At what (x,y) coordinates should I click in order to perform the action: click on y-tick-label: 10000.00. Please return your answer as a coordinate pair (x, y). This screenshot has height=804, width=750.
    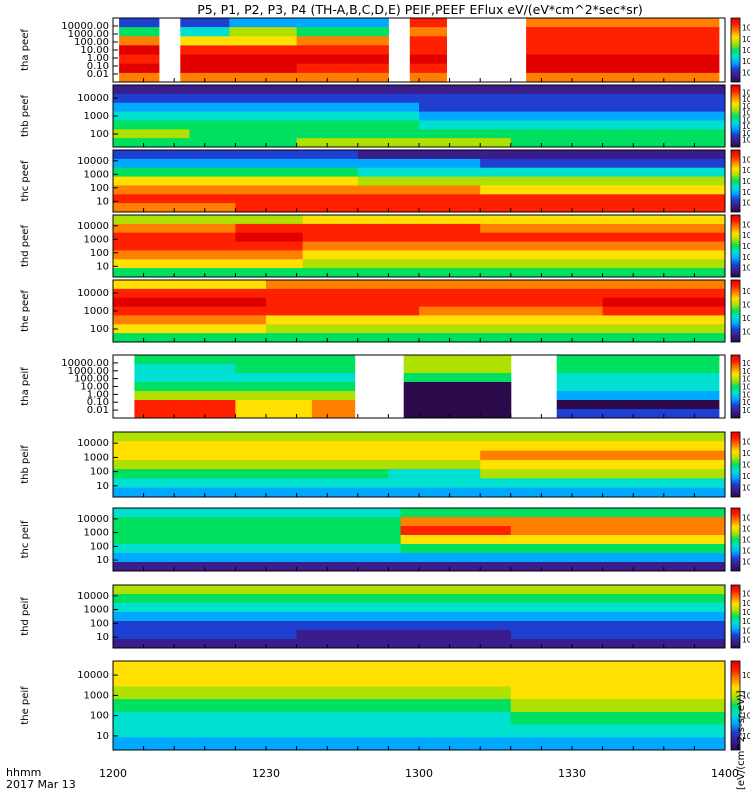
    Looking at the image, I should click on (85, 26).